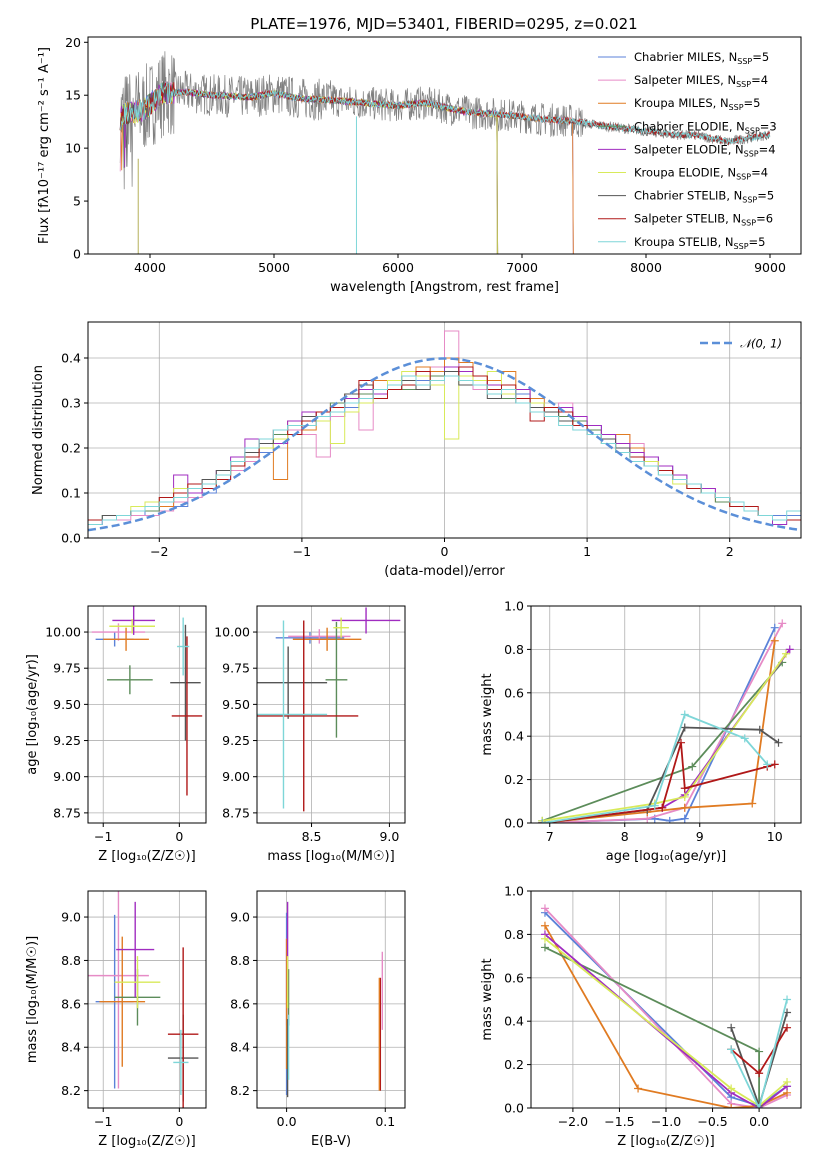 The height and width of the screenshot is (1170, 819). Describe the element at coordinates (240, 1003) in the screenshot. I see `y-tick-label: 8.6` at that location.